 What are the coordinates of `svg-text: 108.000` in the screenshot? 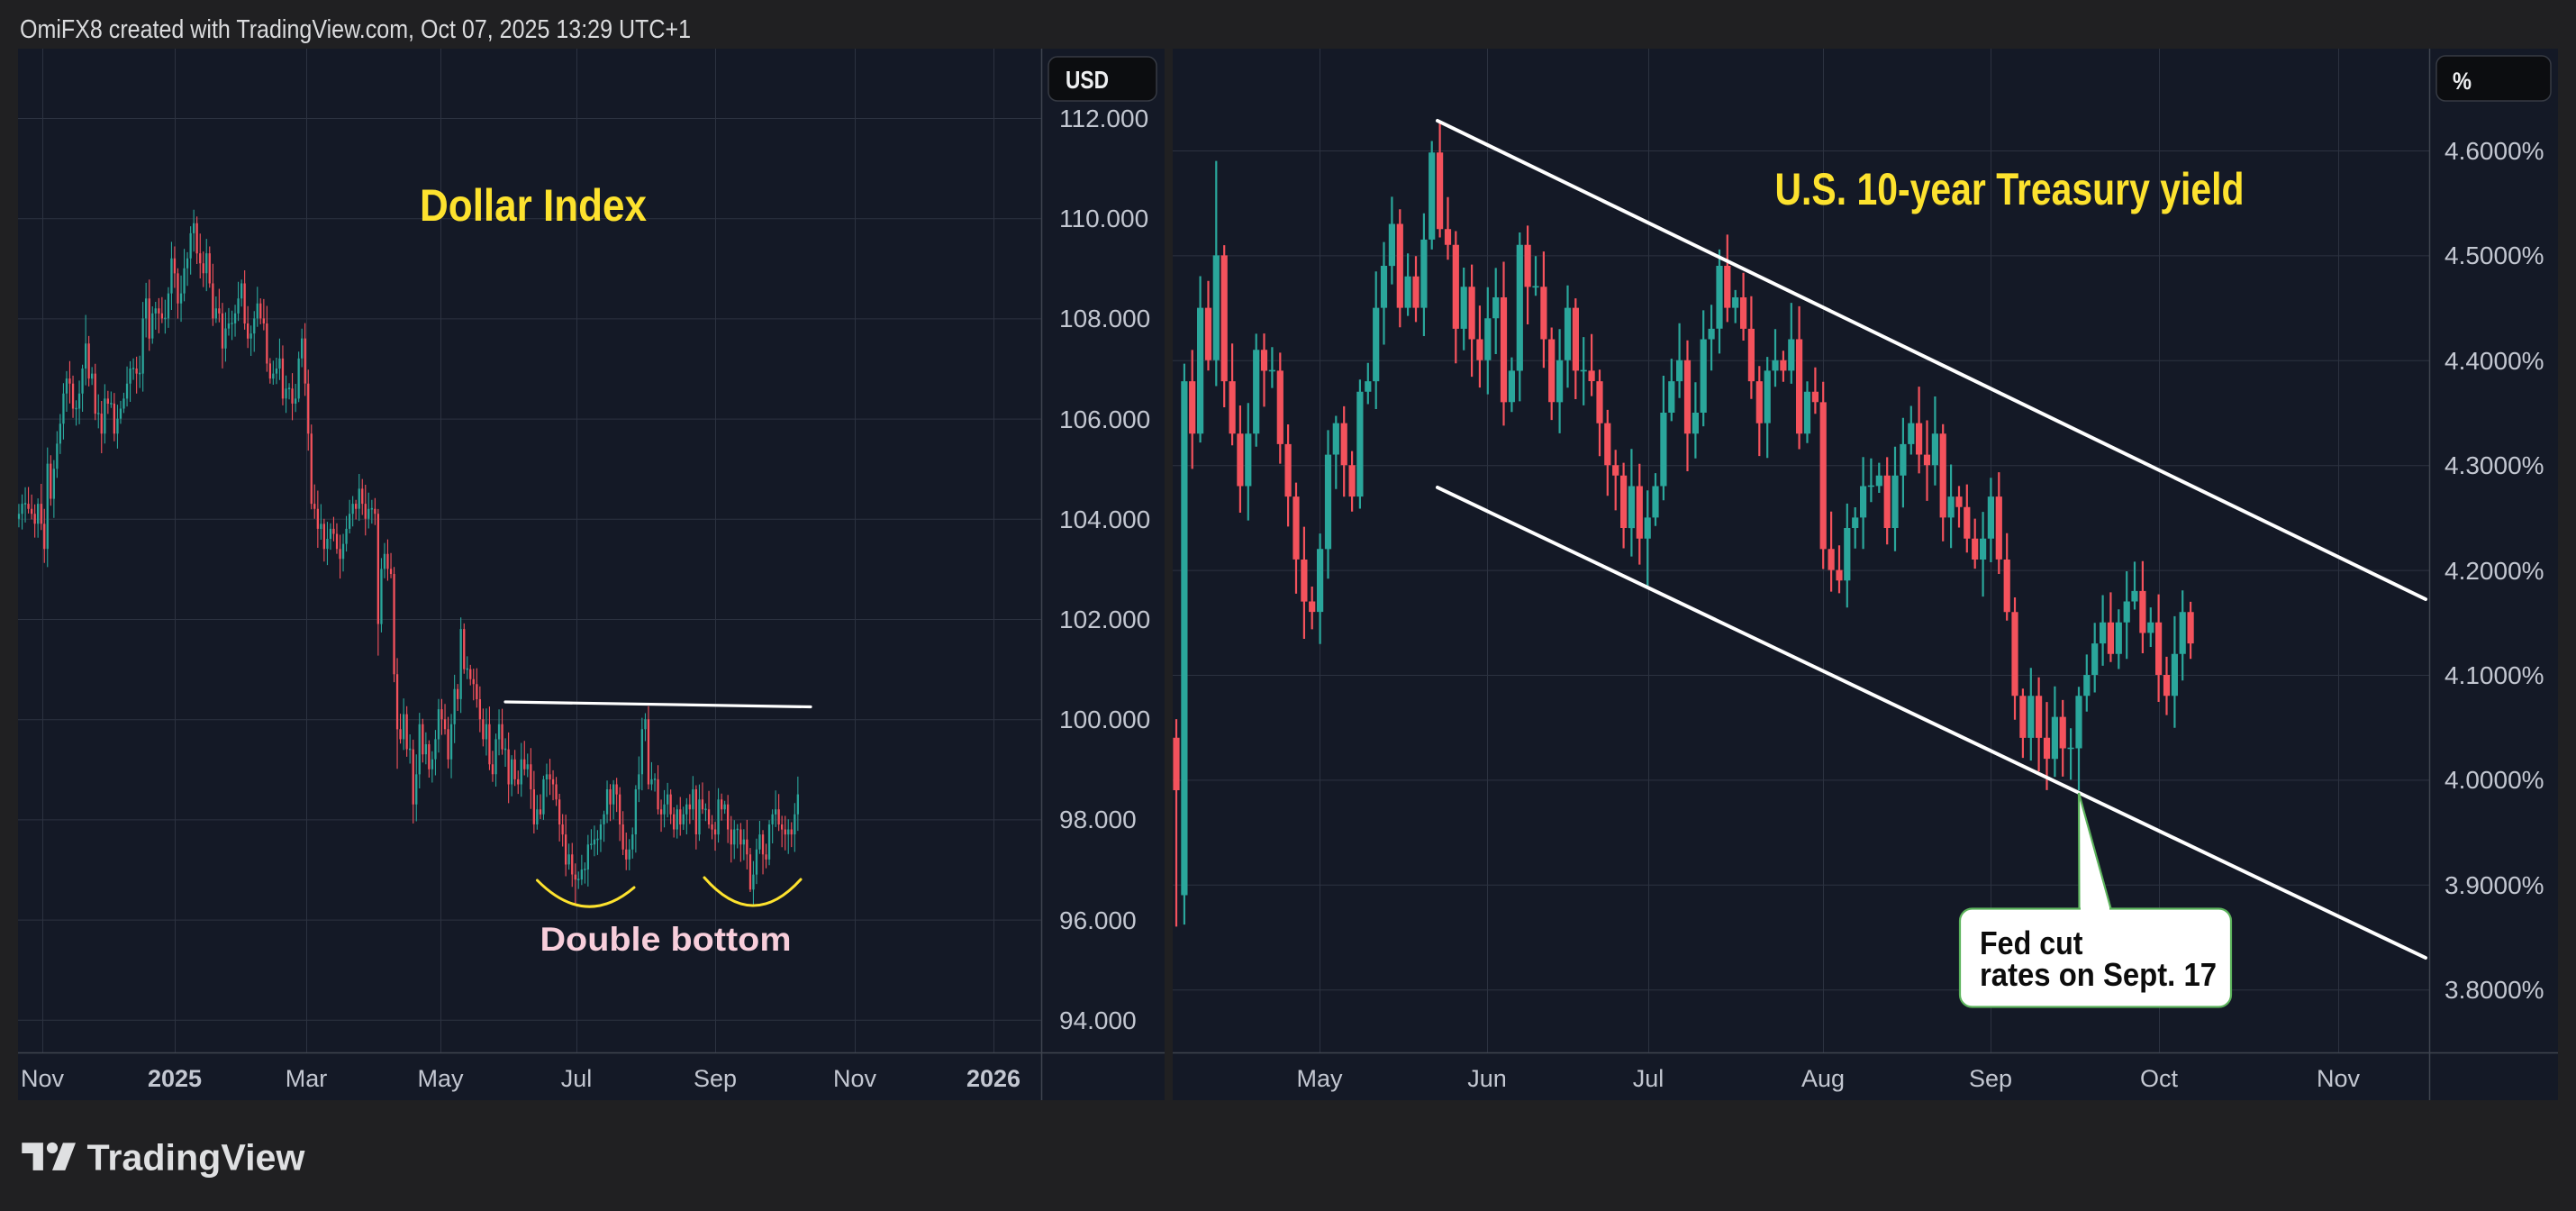 It's located at (1104, 318).